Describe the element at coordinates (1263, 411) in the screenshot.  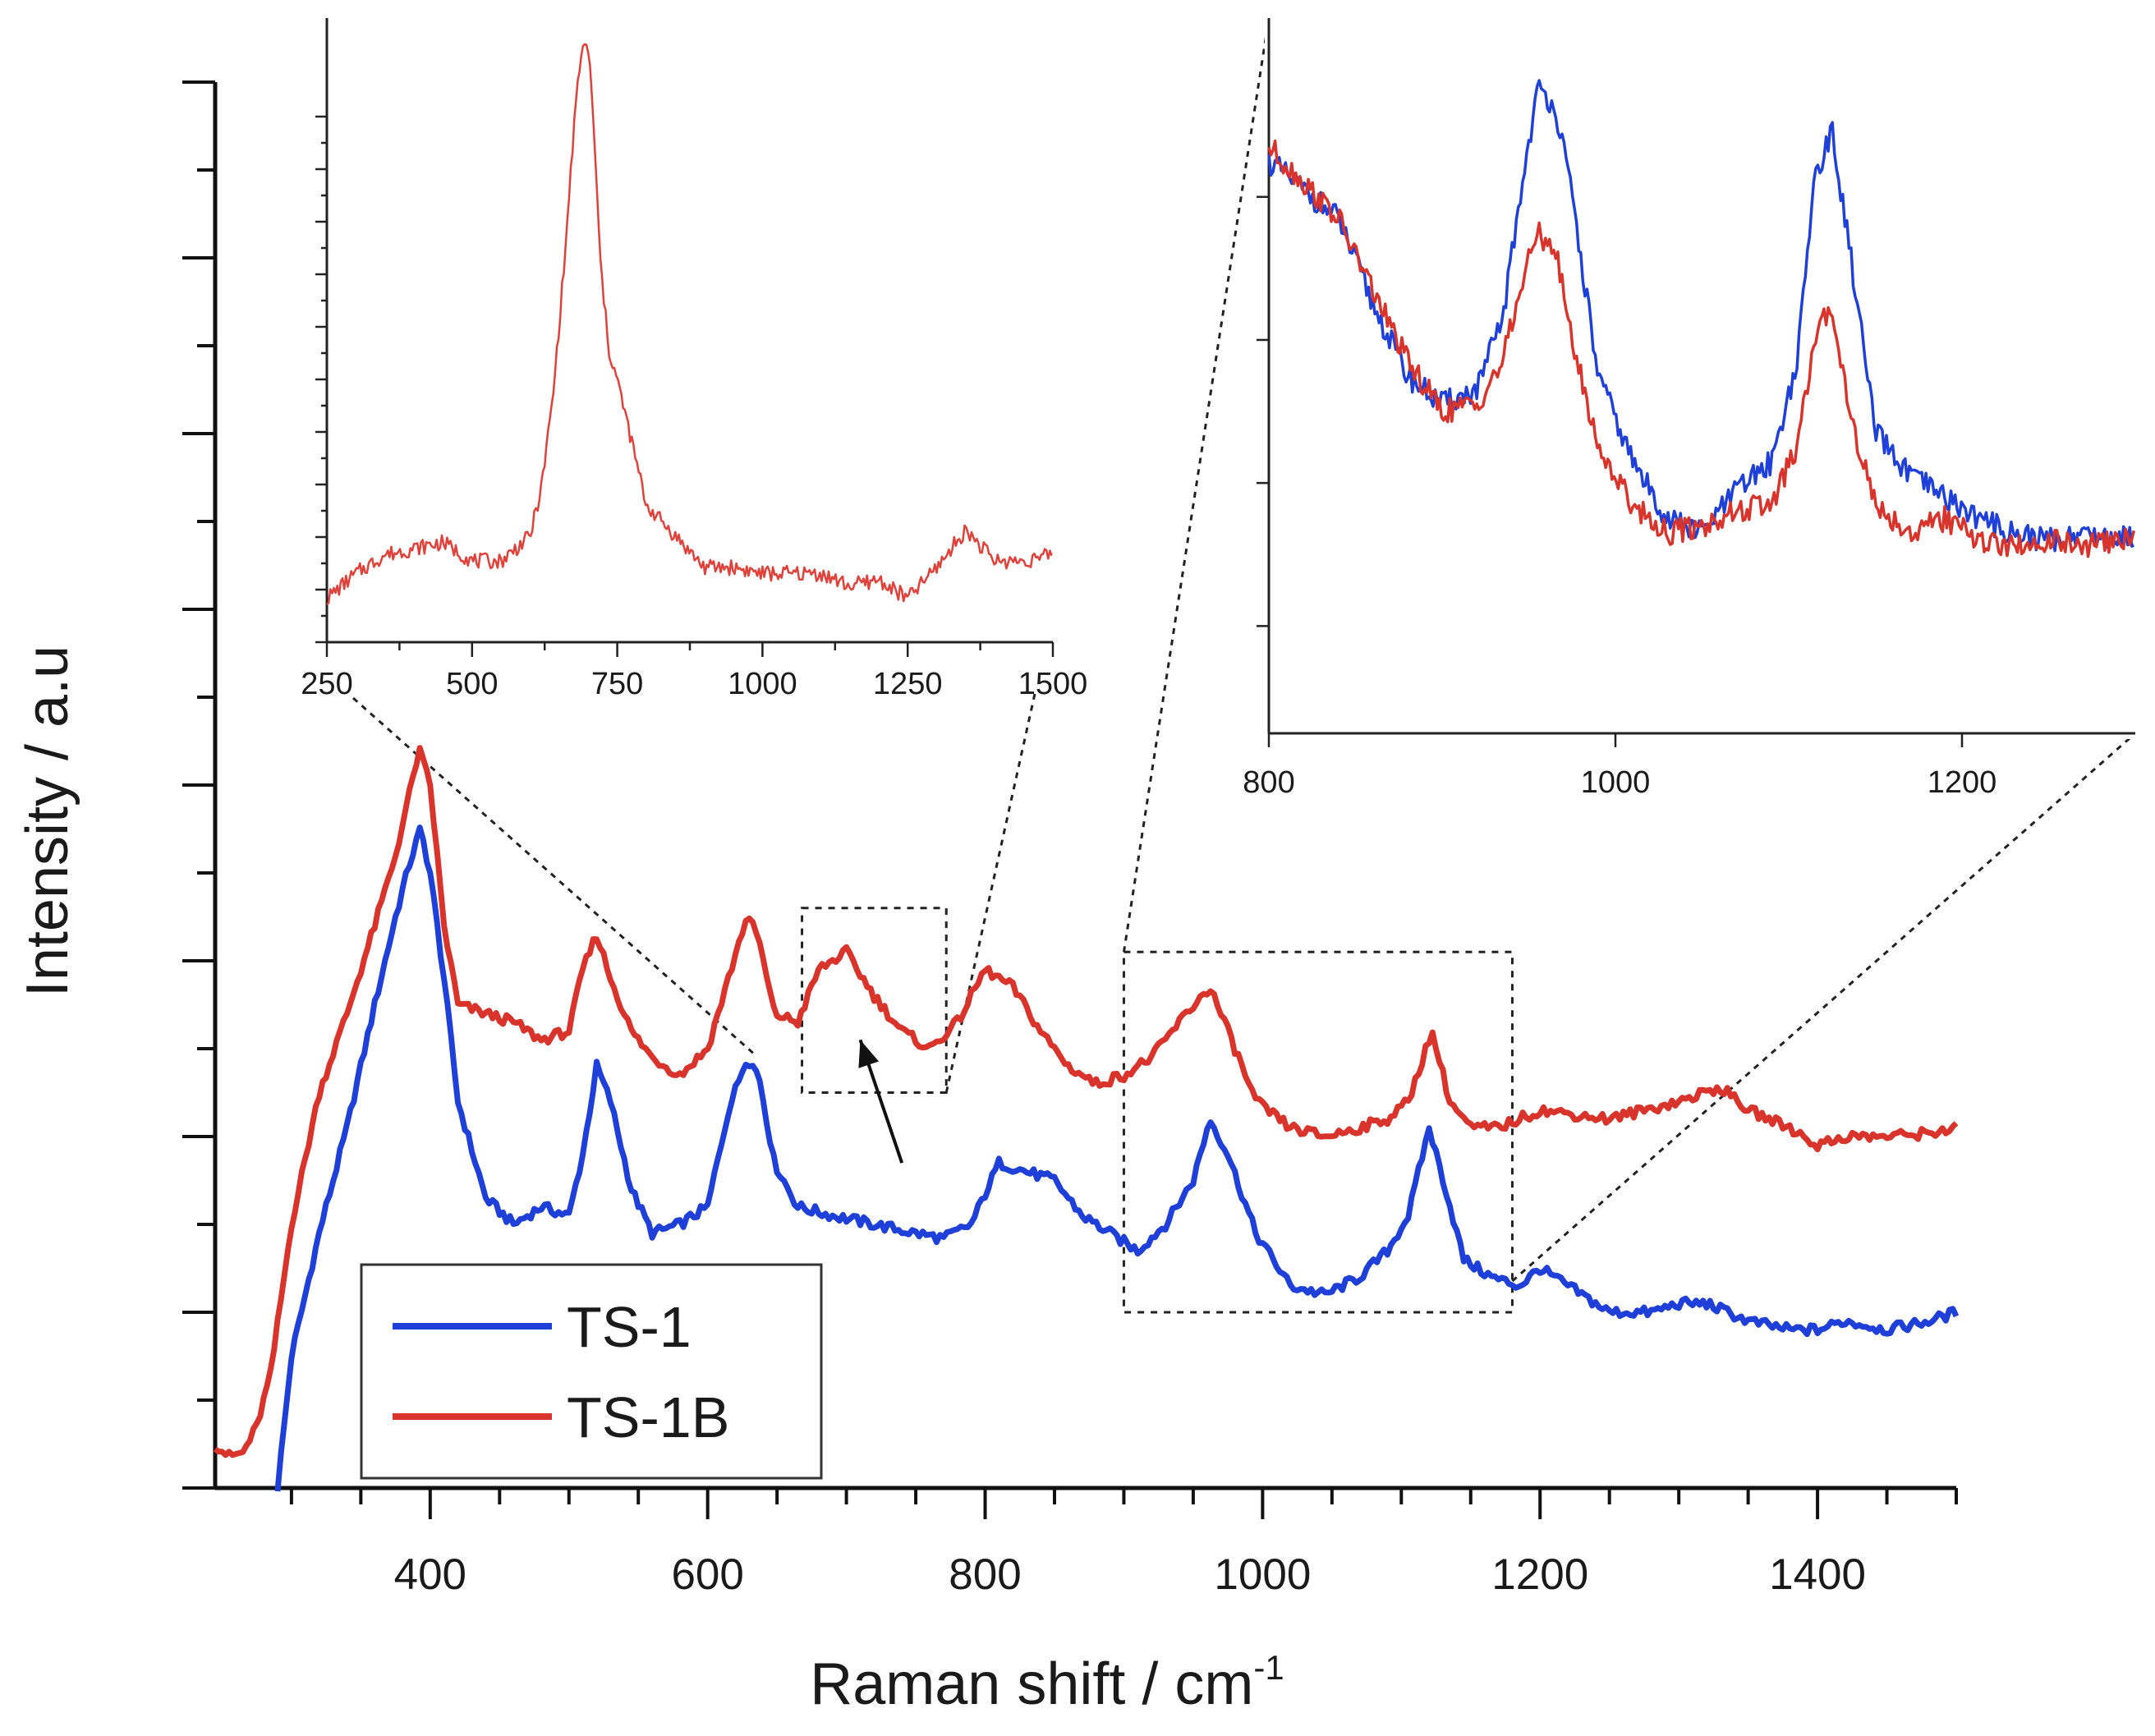
I see `inset-right-y-ticks` at that location.